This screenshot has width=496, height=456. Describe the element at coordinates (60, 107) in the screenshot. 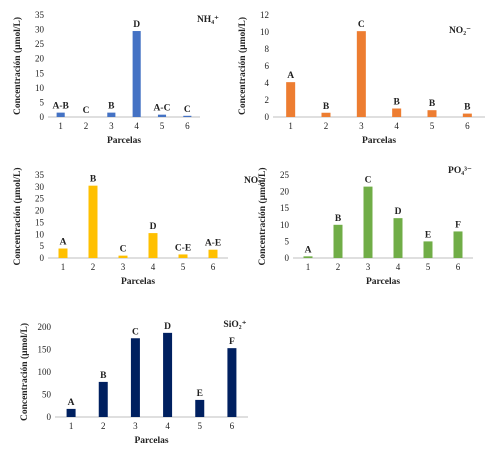

I see `significance-letter: A-B` at that location.